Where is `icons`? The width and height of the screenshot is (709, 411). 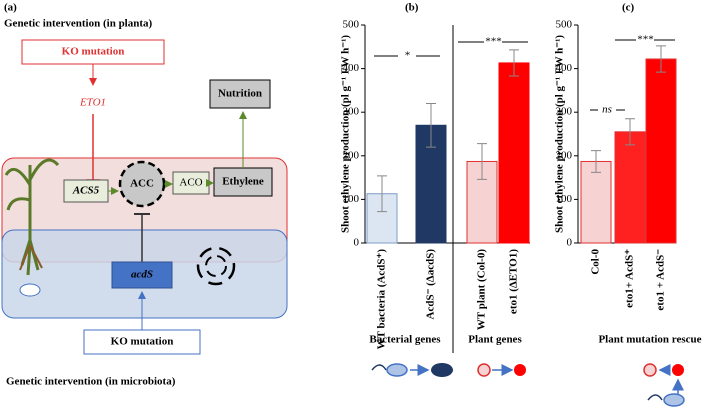
icons is located at coordinates (528, 385).